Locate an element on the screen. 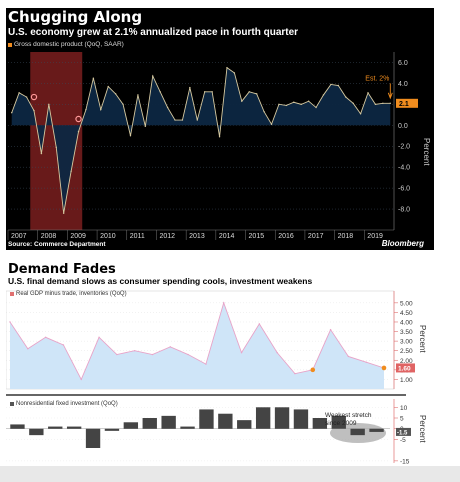 This screenshot has width=460, height=482. legend-3: Nonresidential fixed investment (QoQ) is located at coordinates (64, 404).